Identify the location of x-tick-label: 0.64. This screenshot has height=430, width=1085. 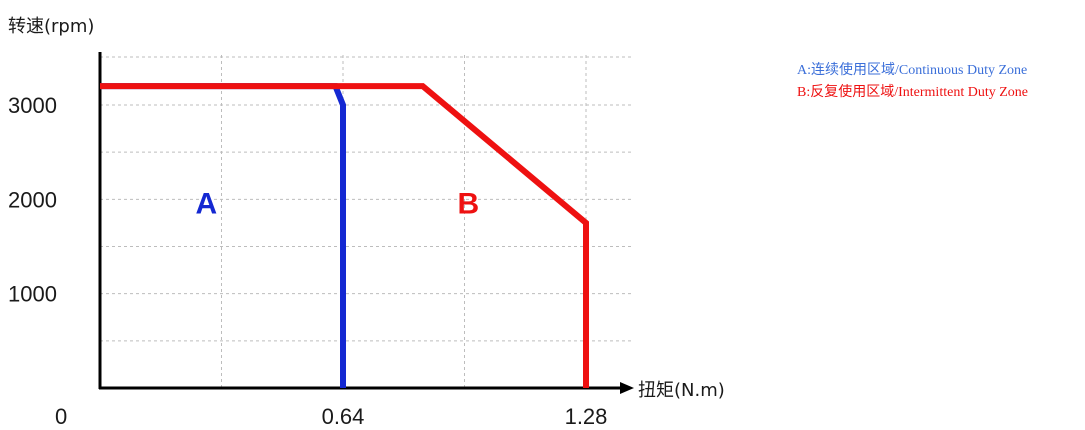
(343, 416).